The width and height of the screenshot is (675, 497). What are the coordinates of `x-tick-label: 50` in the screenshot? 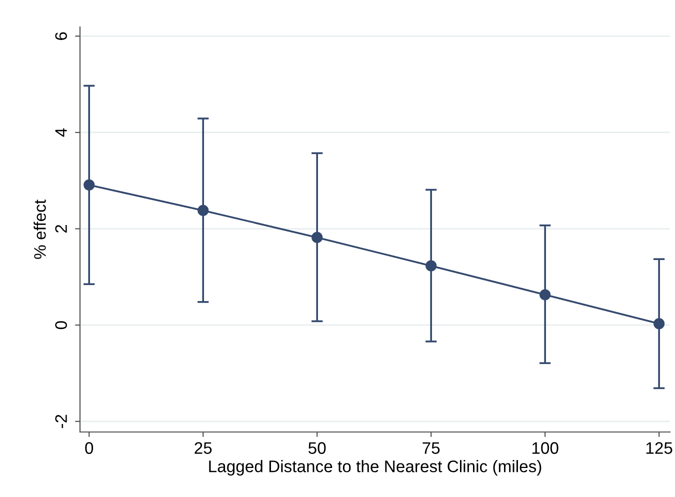 It's located at (317, 448).